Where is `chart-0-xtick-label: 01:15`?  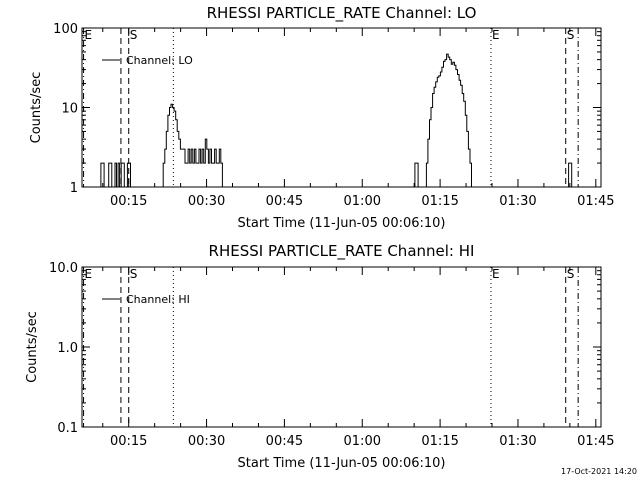
chart-0-xtick-label: 01:15 is located at coordinates (439, 201).